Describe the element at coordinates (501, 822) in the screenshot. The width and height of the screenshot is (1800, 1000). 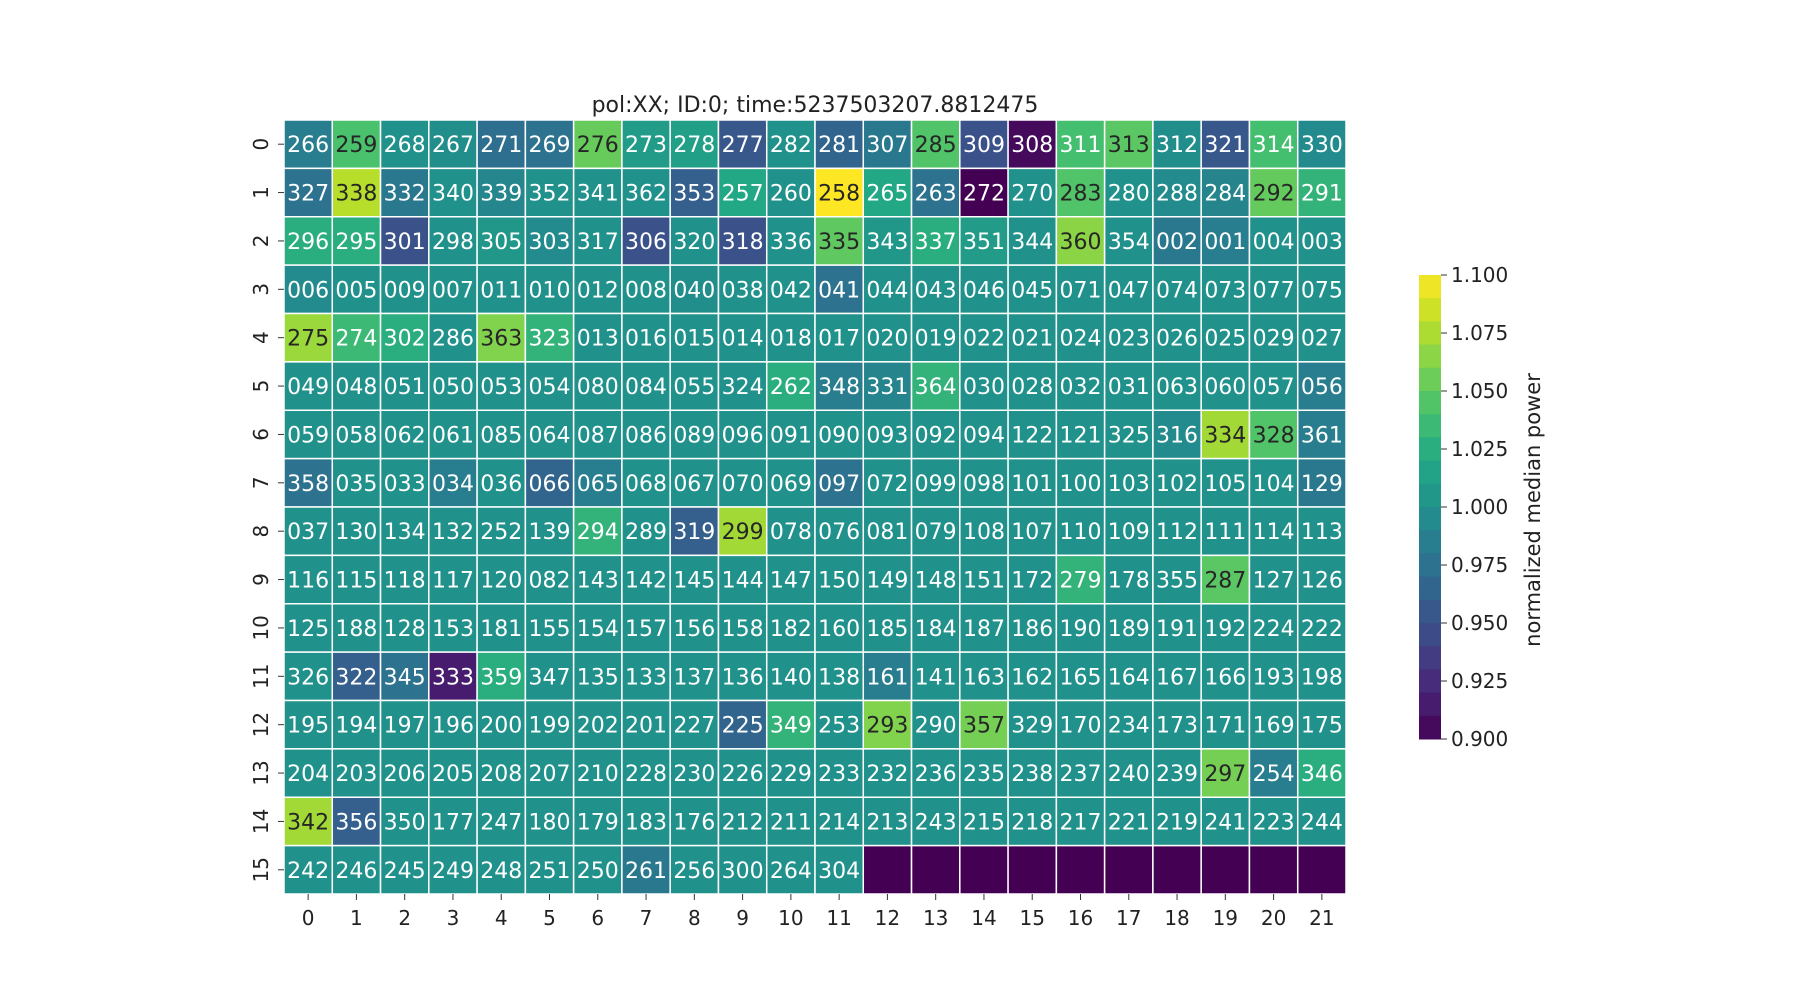
I see `cell-annotation: 247` at that location.